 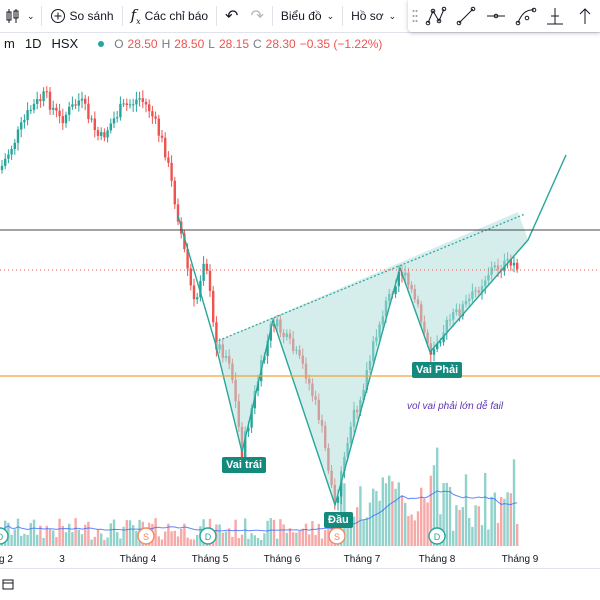 What do you see at coordinates (436, 16) in the screenshot?
I see `nodes-icon` at bounding box center [436, 16].